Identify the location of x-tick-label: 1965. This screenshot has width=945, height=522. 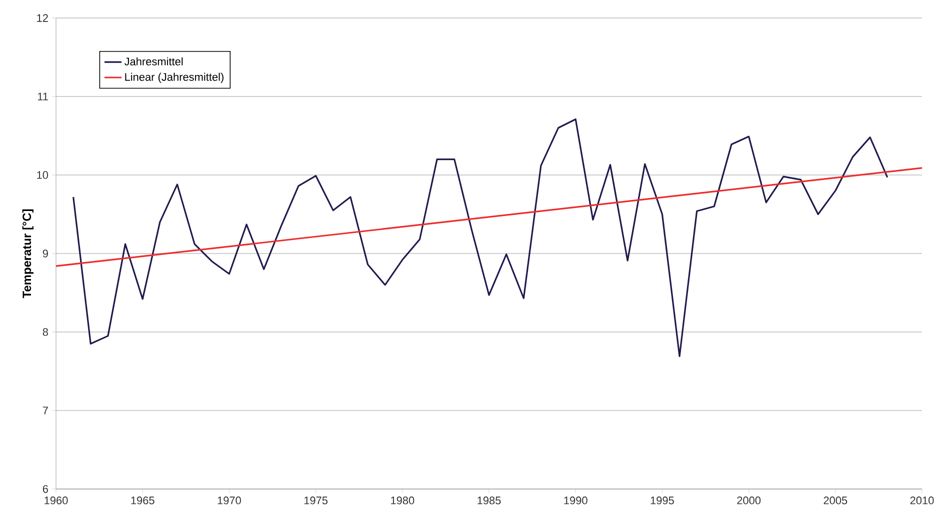
(142, 500).